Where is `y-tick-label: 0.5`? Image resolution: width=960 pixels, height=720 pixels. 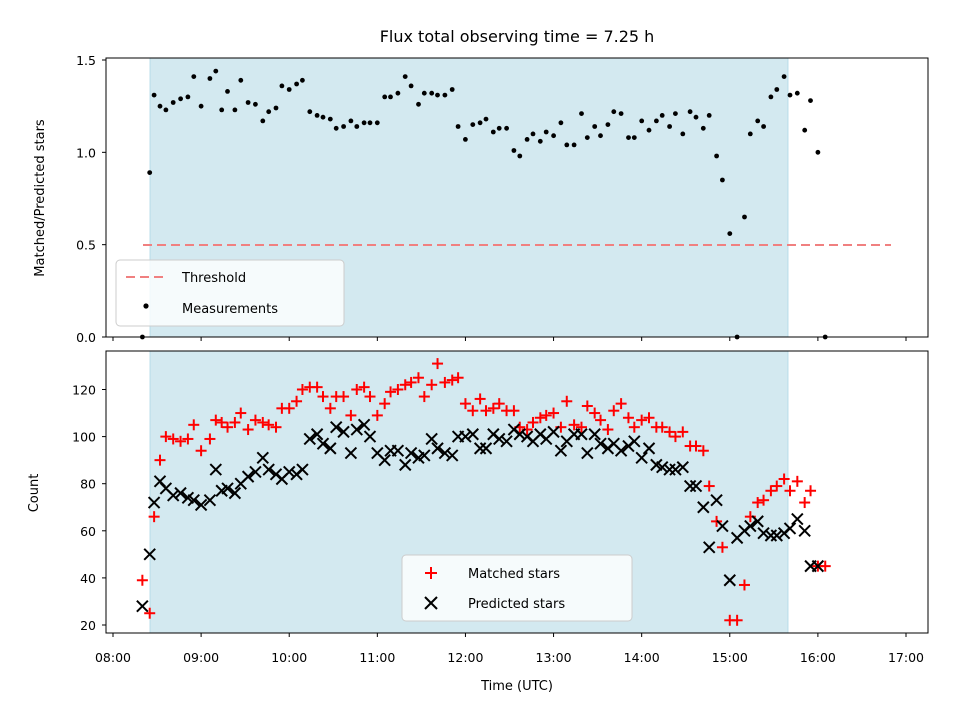 y-tick-label: 0.5 is located at coordinates (86, 245).